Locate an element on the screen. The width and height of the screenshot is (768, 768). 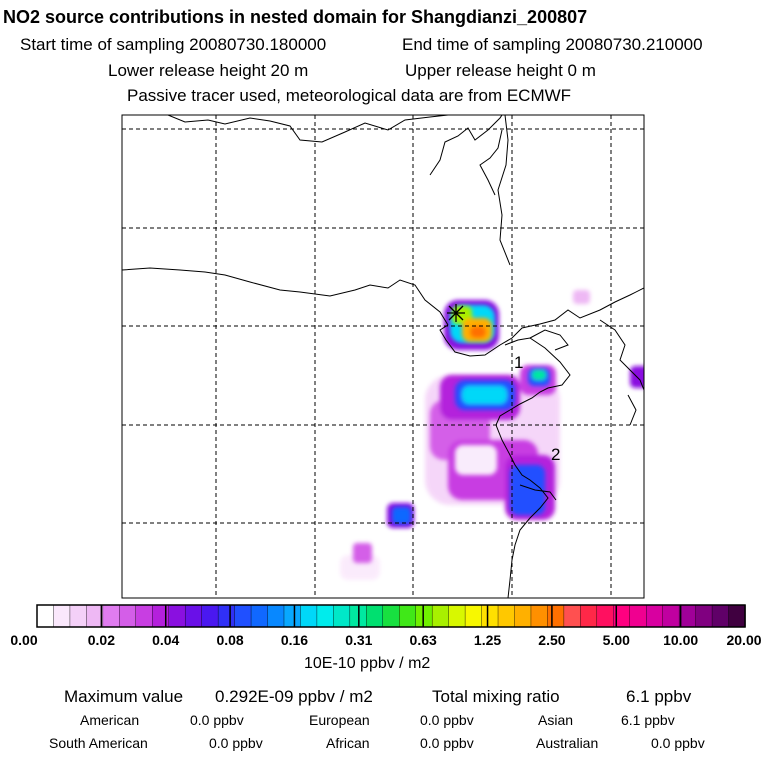
region-name: South American is located at coordinates (98, 743).